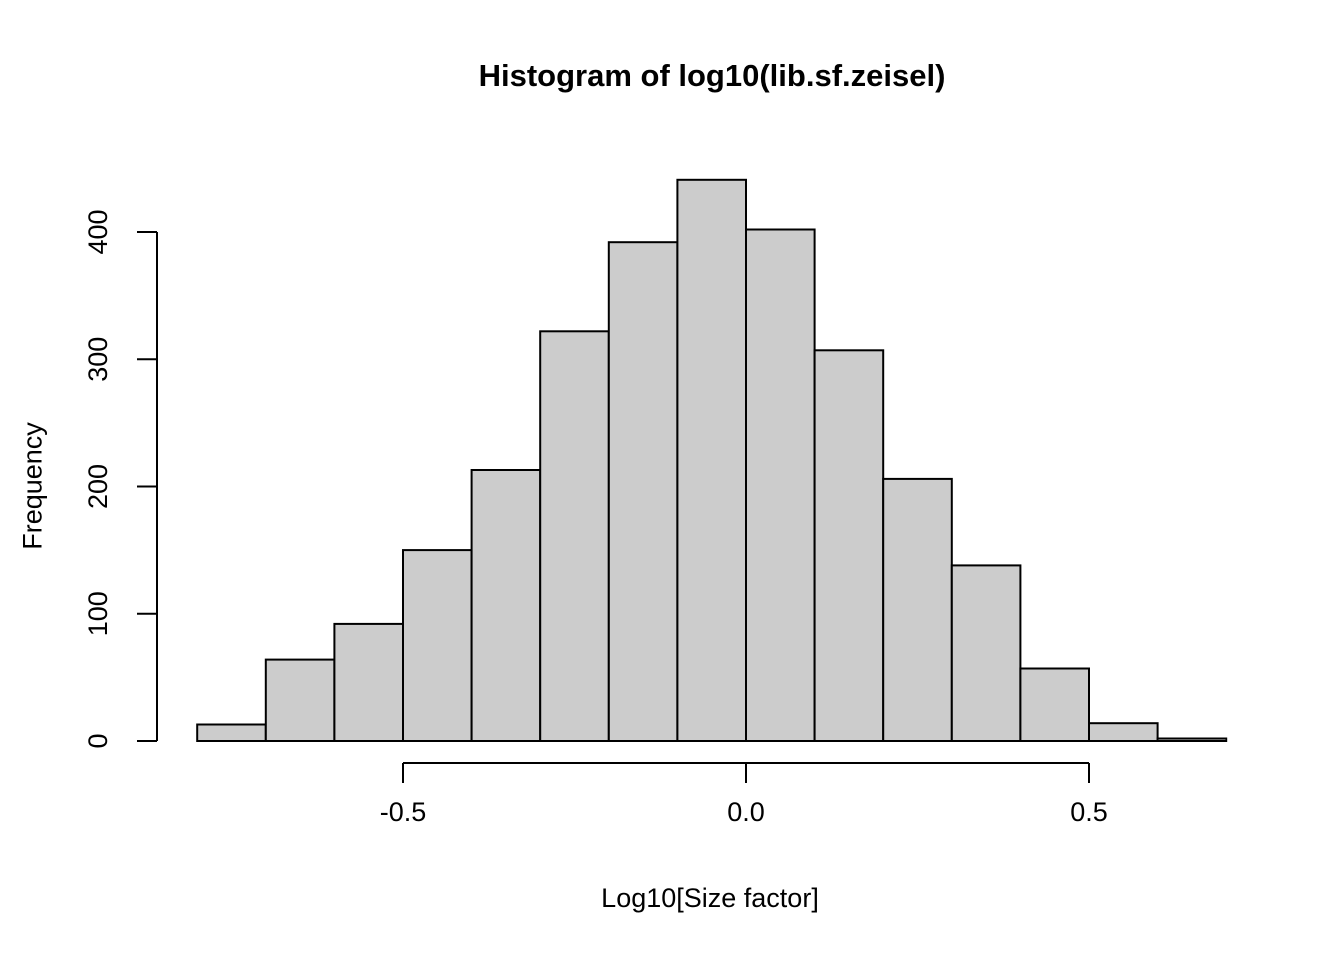 The height and width of the screenshot is (960, 1344). What do you see at coordinates (98, 359) in the screenshot?
I see `y-tick-label: 300` at bounding box center [98, 359].